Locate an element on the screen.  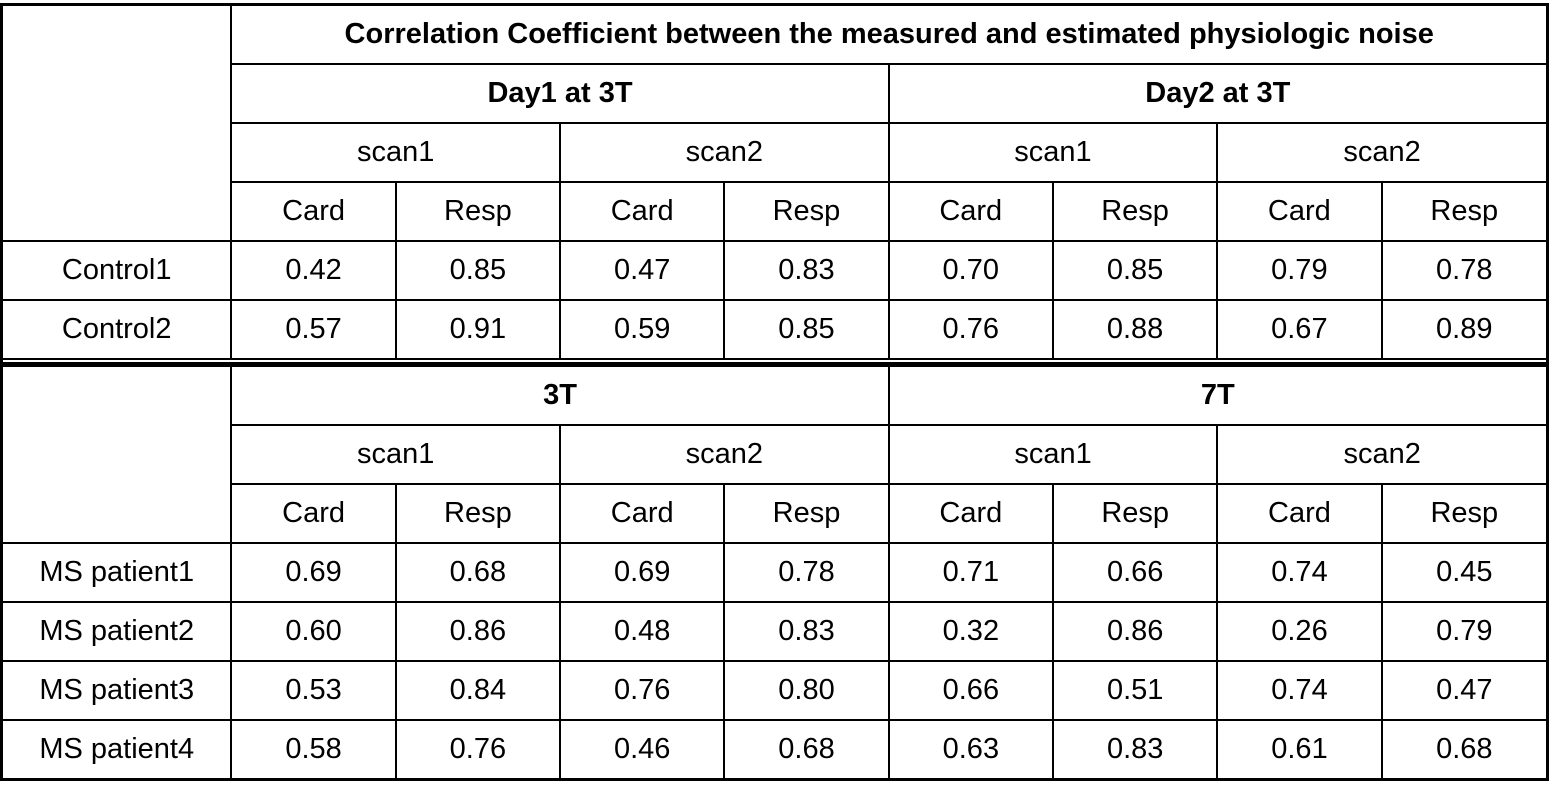
value-cell: 0.32 is located at coordinates (971, 631).